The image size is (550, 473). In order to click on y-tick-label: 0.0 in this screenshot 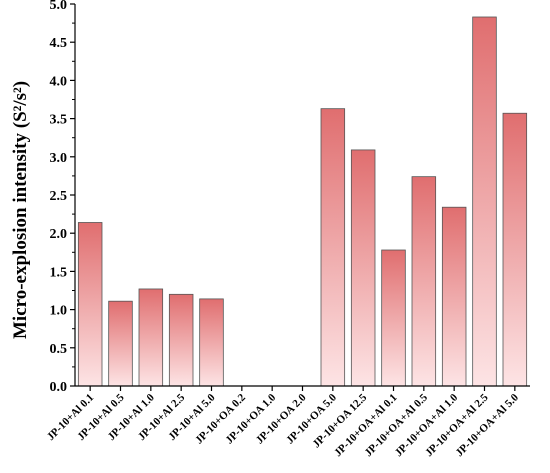, I will do `click(59, 387)`.